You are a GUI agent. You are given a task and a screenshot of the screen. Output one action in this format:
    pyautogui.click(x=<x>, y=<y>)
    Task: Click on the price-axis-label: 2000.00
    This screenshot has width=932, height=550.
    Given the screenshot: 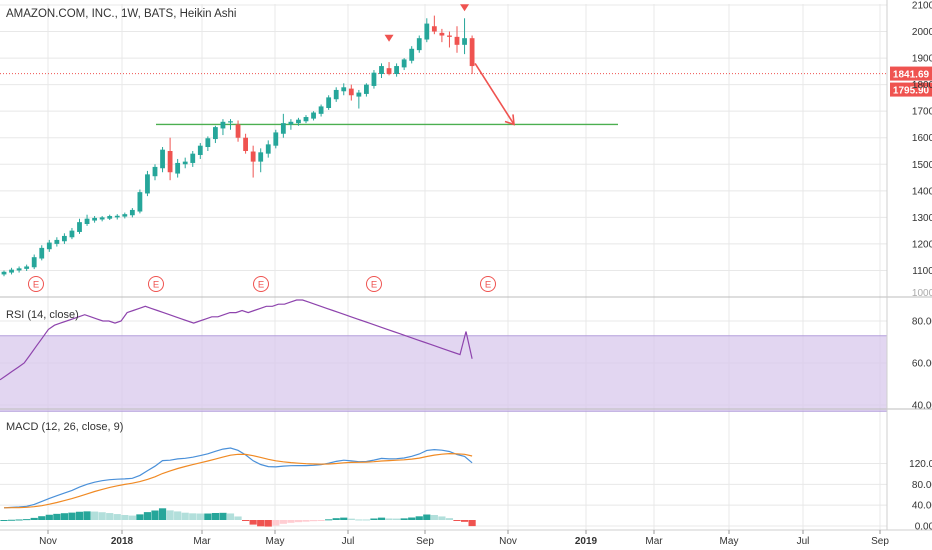 What is the action you would take?
    pyautogui.click(x=922, y=32)
    